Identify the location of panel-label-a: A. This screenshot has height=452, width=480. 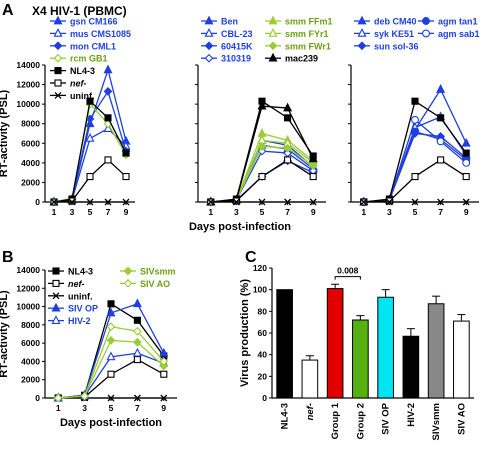
(8, 10).